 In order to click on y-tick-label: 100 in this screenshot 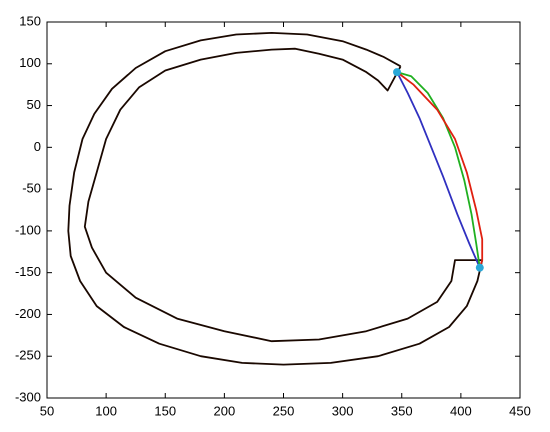, I will do `click(30, 62)`.